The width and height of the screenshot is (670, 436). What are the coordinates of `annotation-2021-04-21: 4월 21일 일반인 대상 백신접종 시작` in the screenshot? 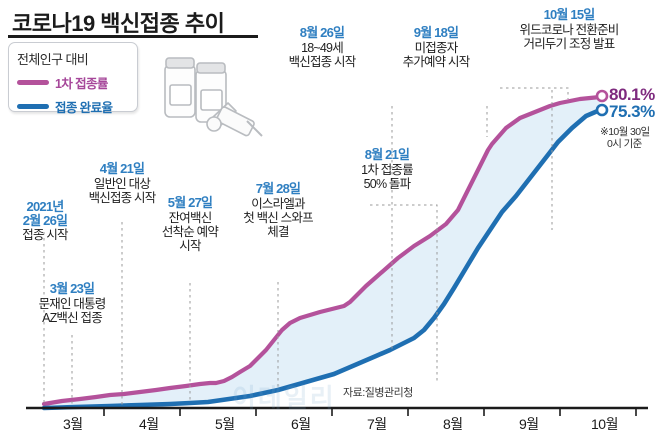 It's located at (122, 183).